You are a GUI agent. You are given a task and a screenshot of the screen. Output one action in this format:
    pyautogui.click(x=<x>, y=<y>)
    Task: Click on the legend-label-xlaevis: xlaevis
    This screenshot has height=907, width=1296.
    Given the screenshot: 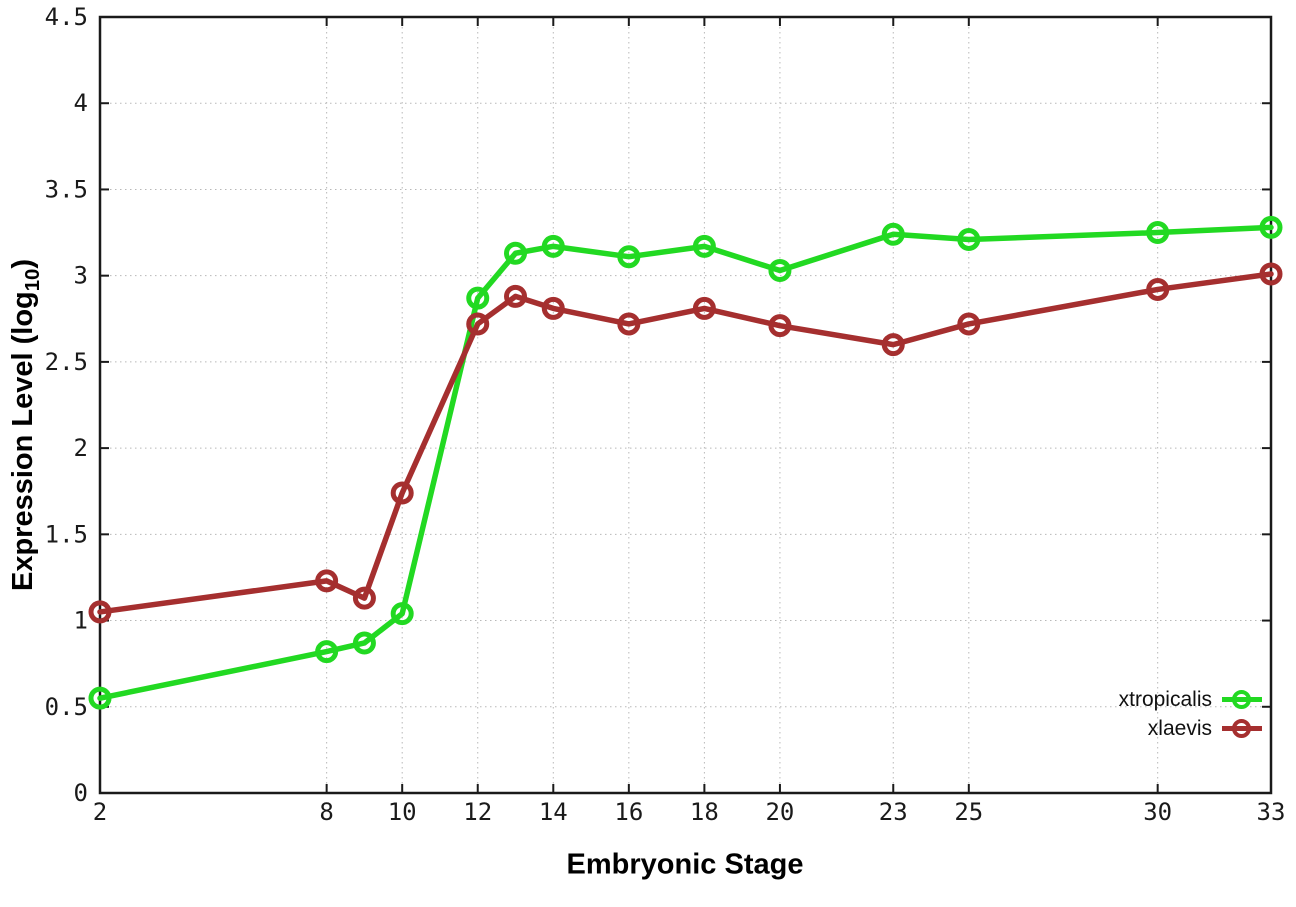 What is the action you would take?
    pyautogui.click(x=1179, y=728)
    